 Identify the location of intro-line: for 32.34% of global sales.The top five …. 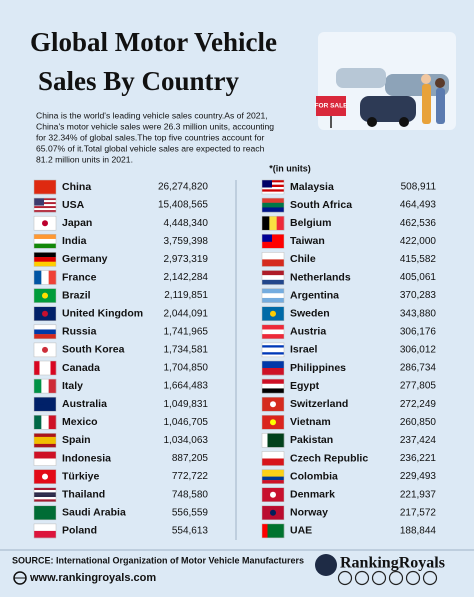
(150, 137).